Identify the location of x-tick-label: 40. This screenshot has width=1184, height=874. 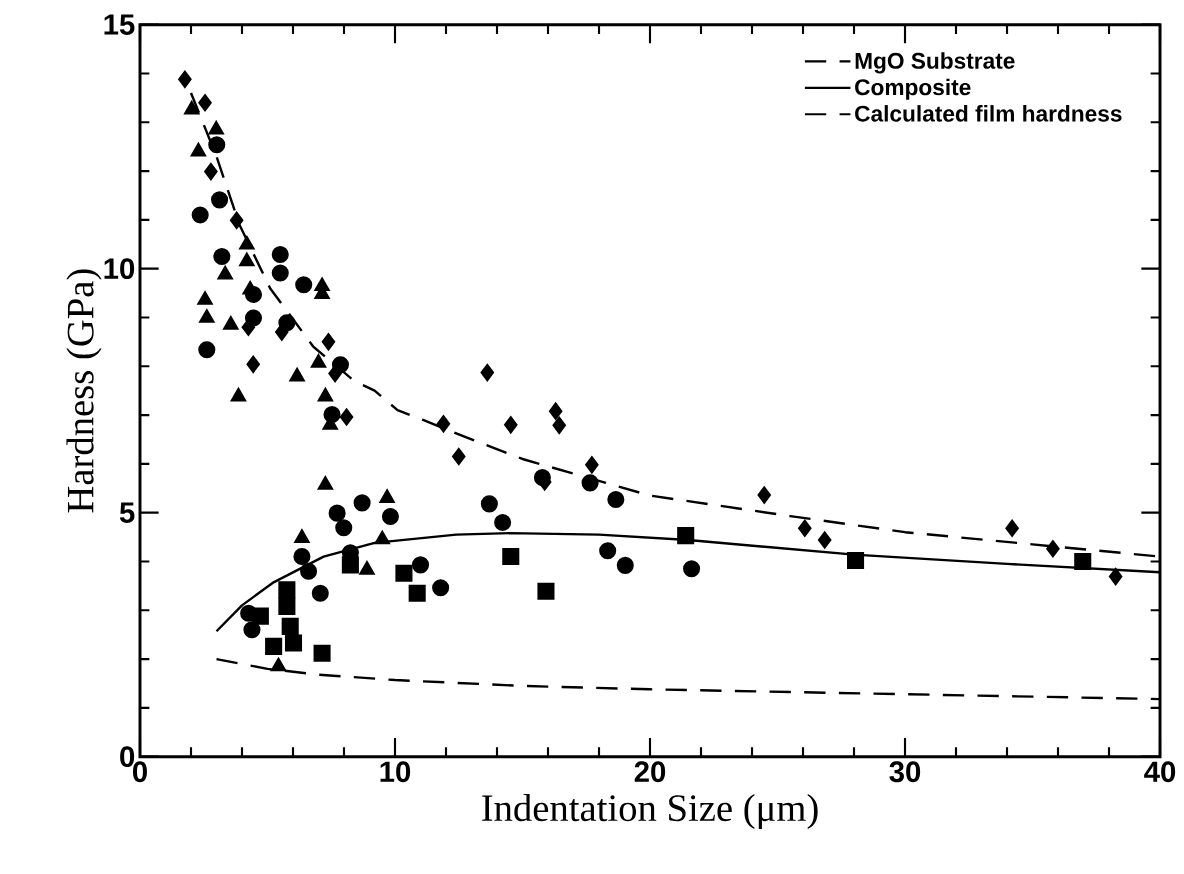
(1160, 772).